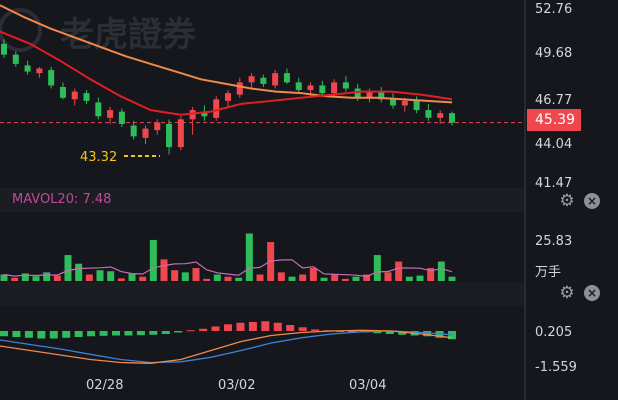 The image size is (618, 400). Describe the element at coordinates (567, 293) in the screenshot. I see `macd-settings-button: ⚙` at that location.